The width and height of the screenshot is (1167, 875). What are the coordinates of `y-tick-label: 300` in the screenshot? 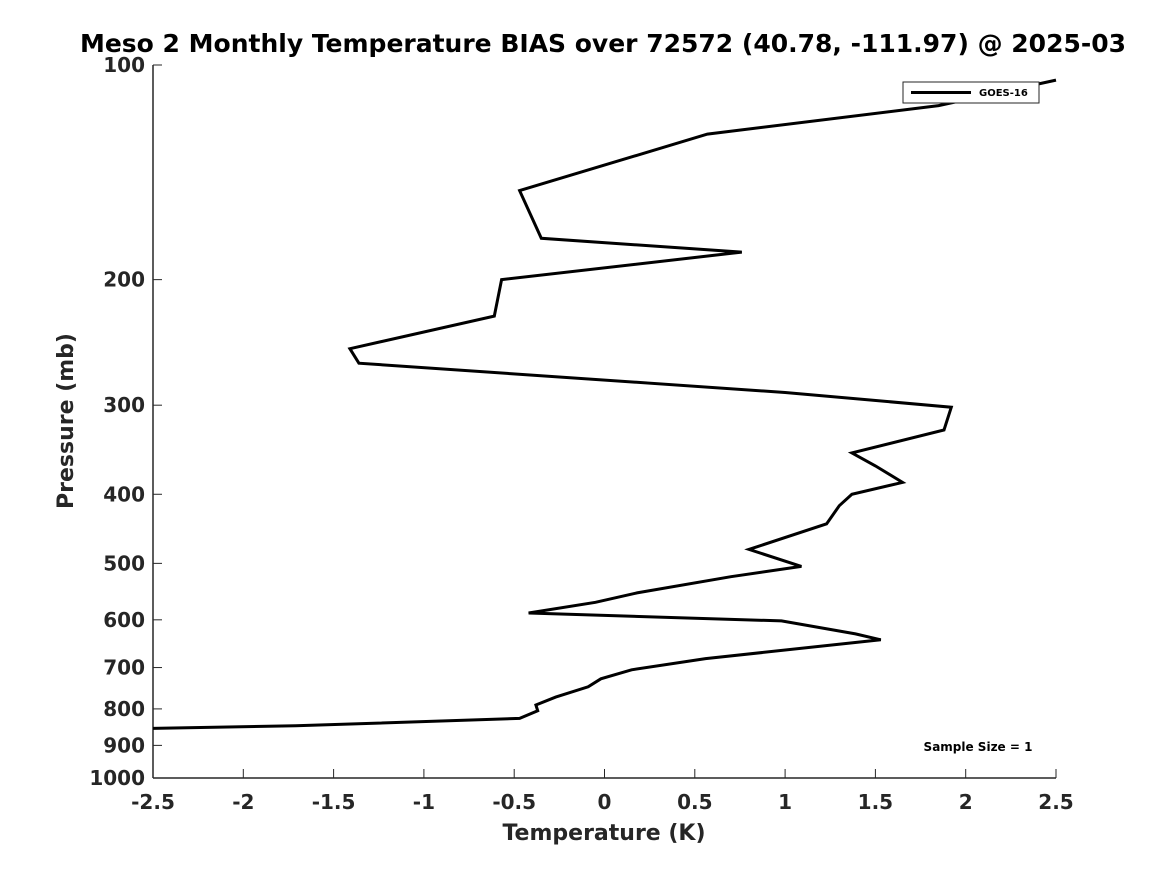 It's located at (124, 405).